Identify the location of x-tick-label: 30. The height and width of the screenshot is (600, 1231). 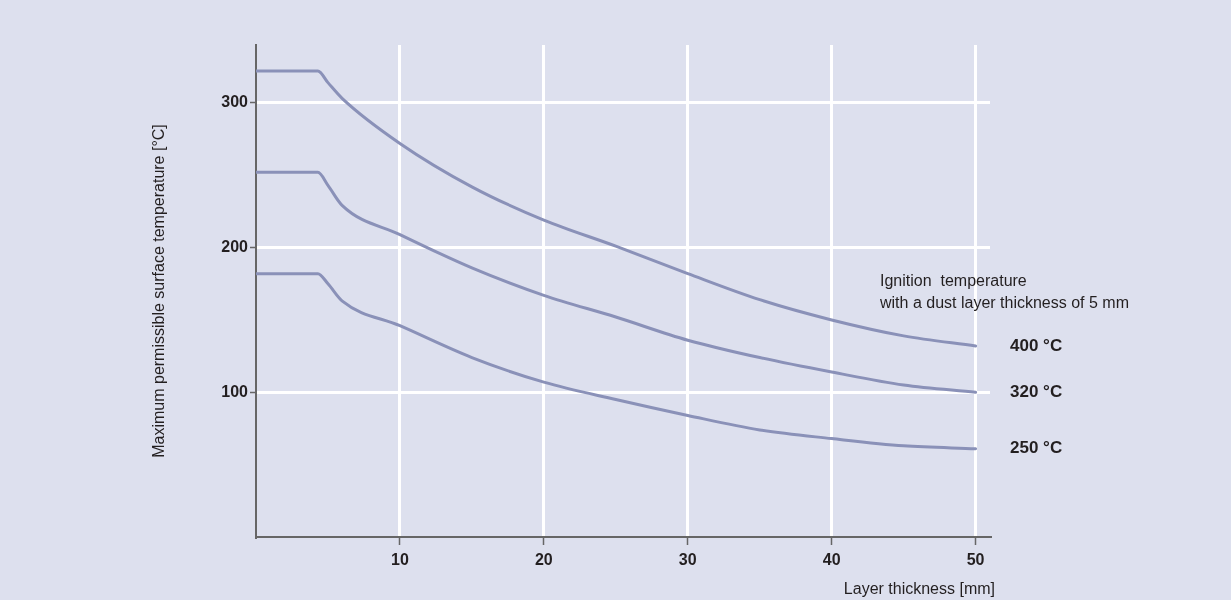
(687, 560).